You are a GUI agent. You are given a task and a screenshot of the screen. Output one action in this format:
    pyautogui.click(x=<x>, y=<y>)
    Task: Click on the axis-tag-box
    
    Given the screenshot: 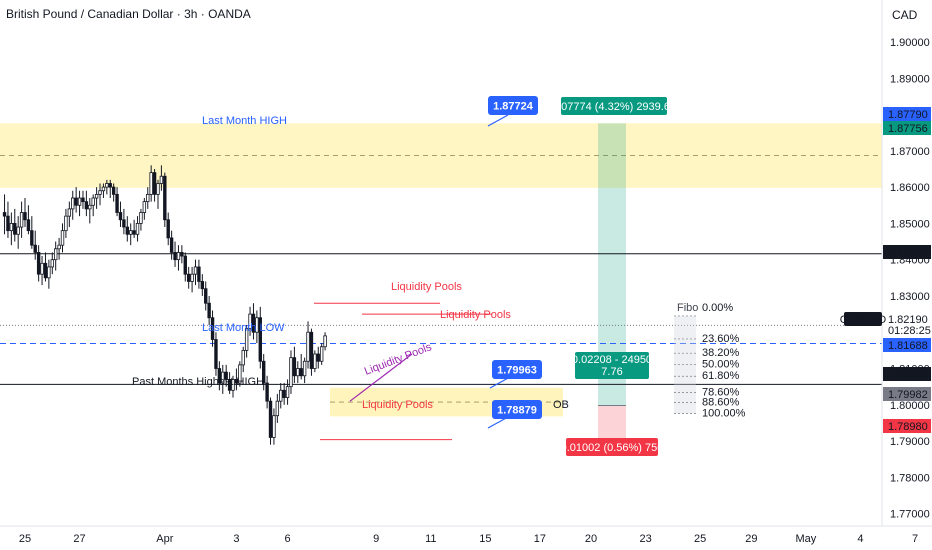 What is the action you would take?
    pyautogui.click(x=907, y=128)
    